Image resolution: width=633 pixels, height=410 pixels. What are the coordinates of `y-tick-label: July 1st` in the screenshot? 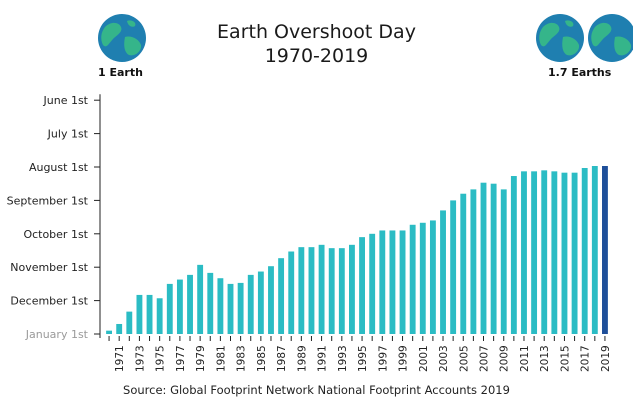 It's located at (68, 134).